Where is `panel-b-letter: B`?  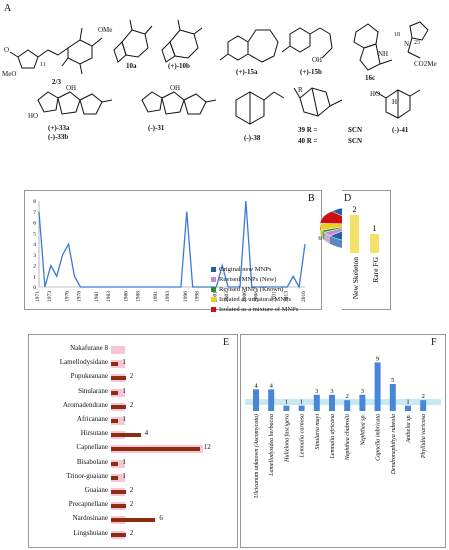 panel-b-letter: B is located at coordinates (311, 198).